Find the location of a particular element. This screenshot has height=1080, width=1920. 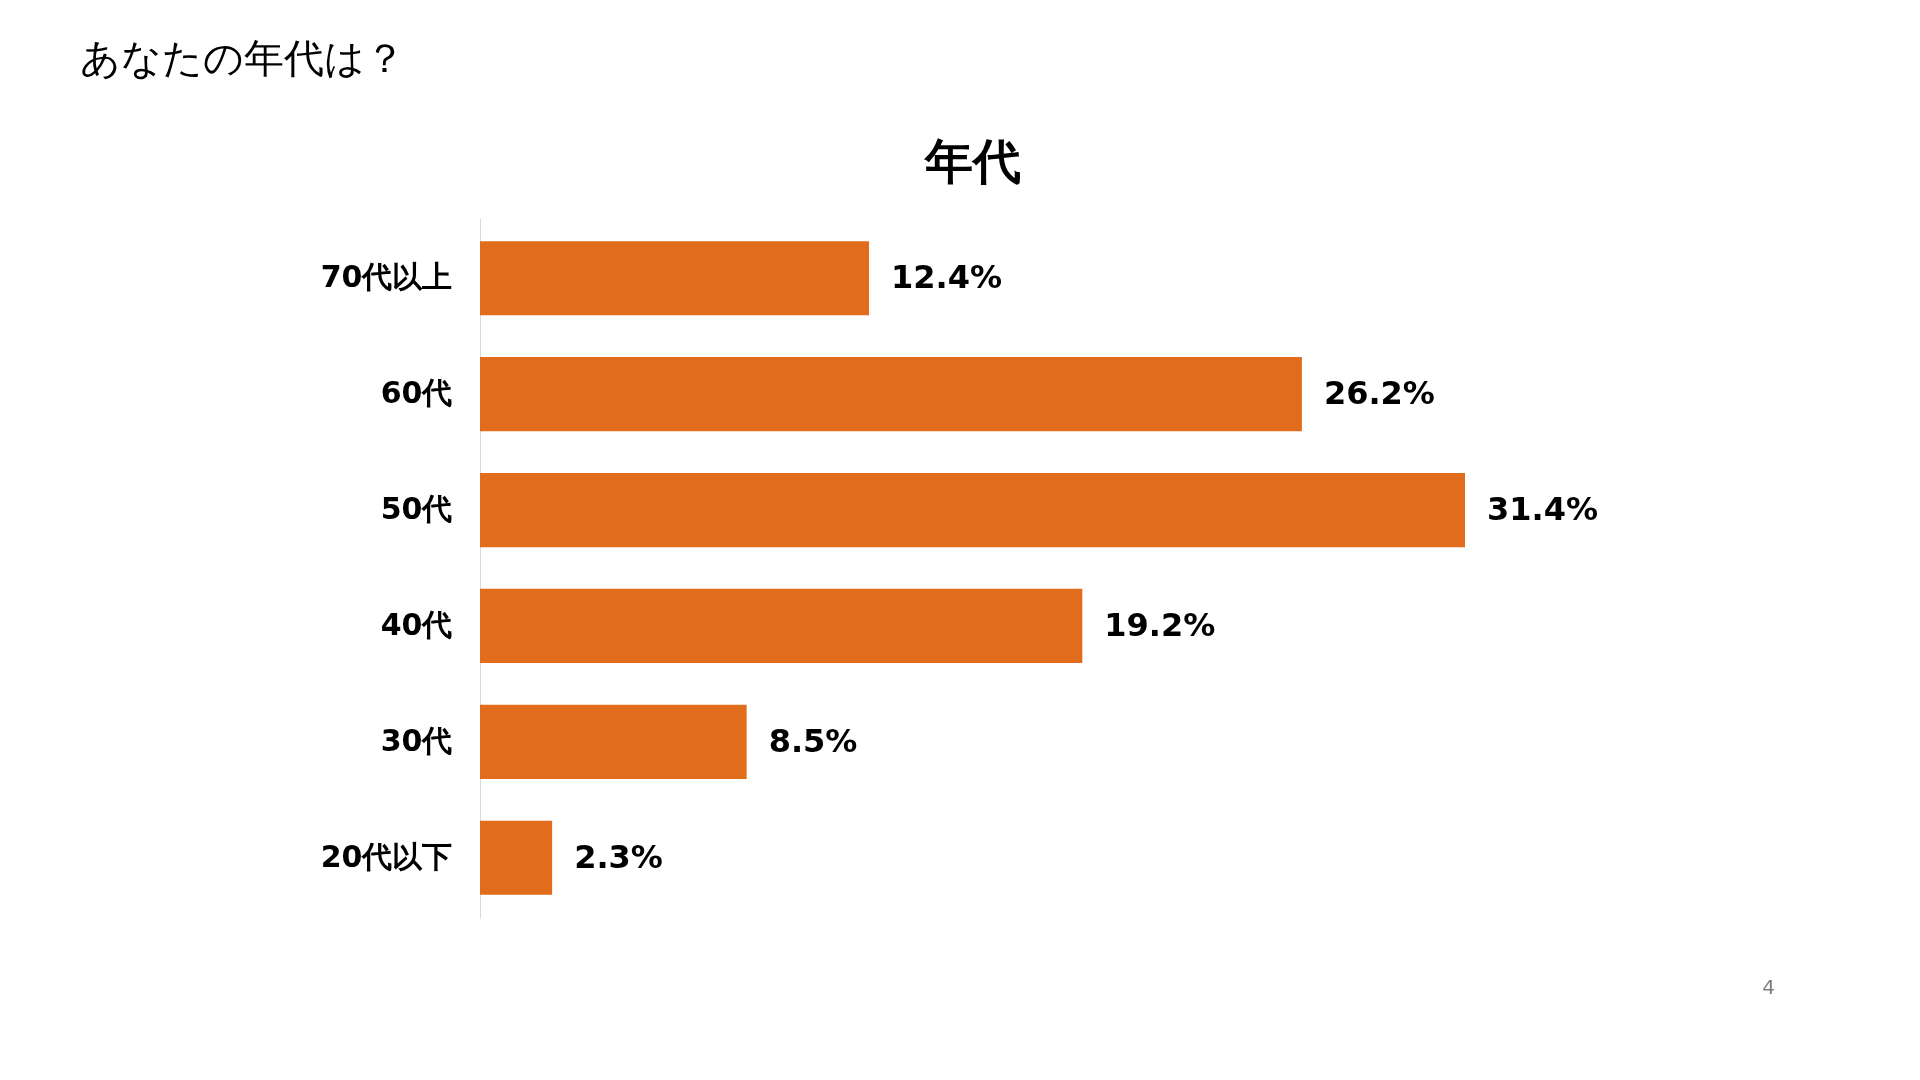

y-tick-label: 40代 is located at coordinates (416, 624).